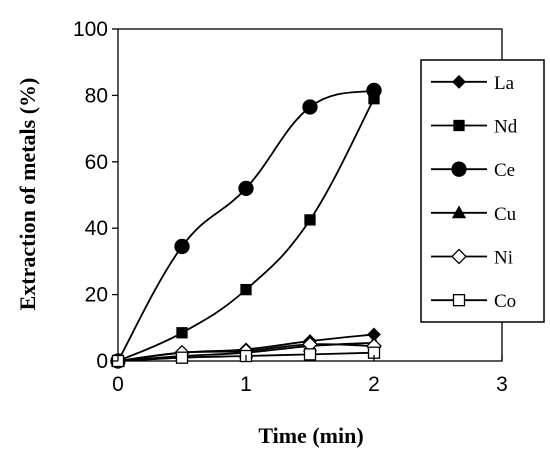  I want to click on legend-marker-ce, so click(459, 169).